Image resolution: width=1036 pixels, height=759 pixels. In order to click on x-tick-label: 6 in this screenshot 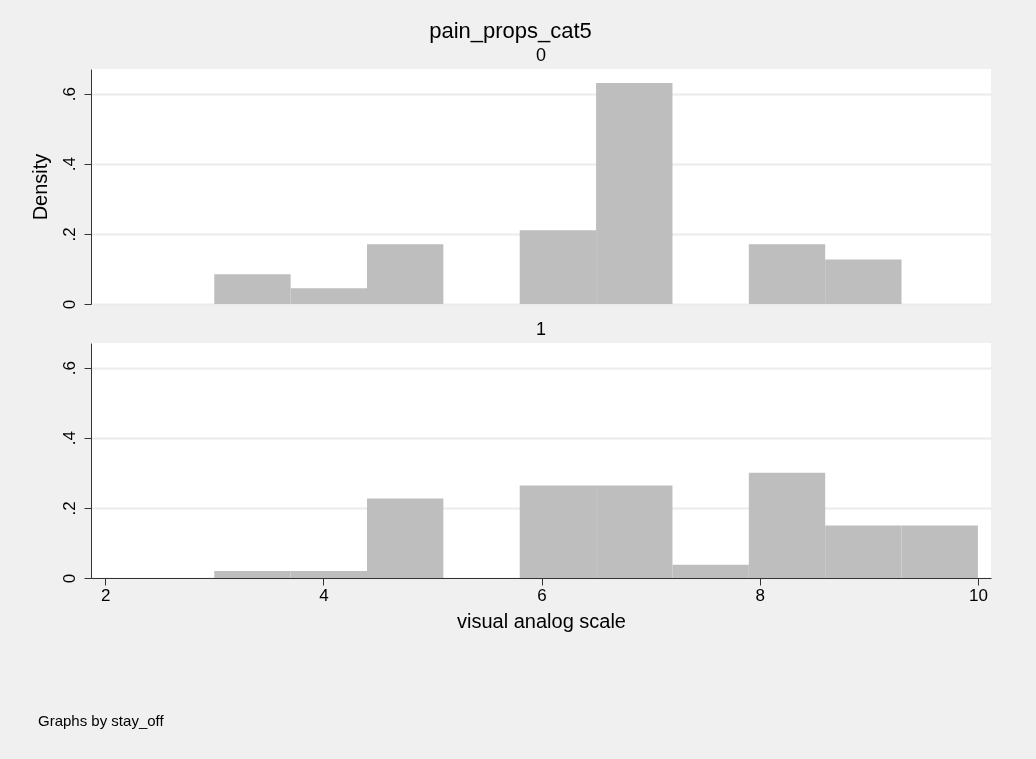, I will do `click(542, 595)`.